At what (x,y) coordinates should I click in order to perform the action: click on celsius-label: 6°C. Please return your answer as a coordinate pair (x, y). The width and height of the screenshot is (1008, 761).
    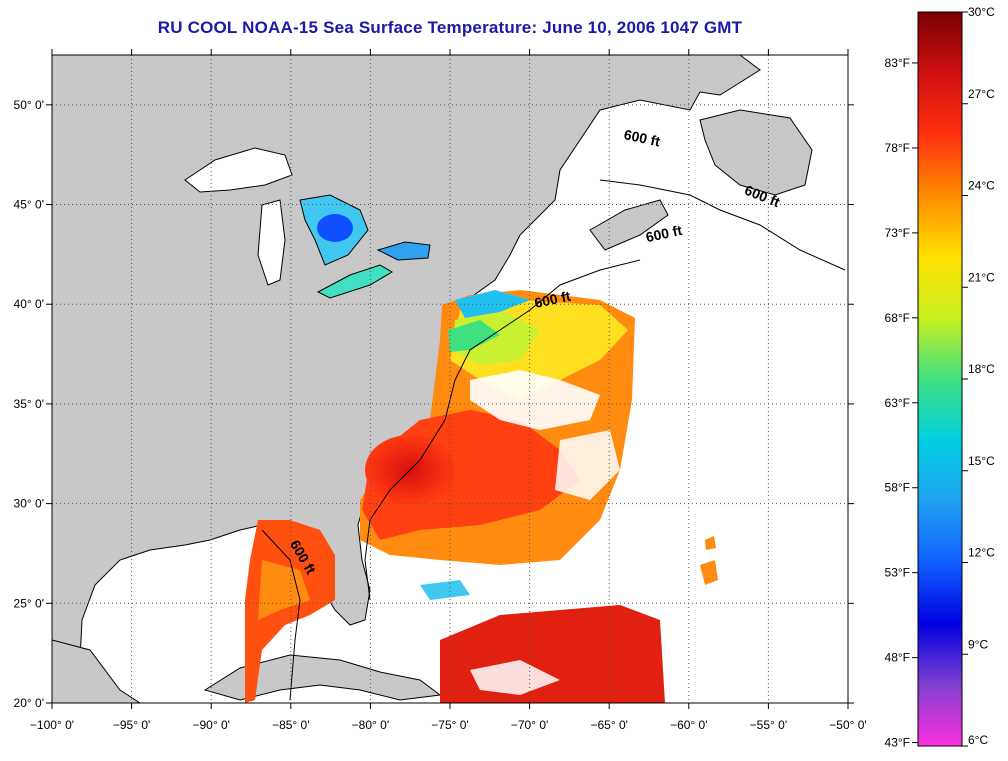
    Looking at the image, I should click on (978, 740).